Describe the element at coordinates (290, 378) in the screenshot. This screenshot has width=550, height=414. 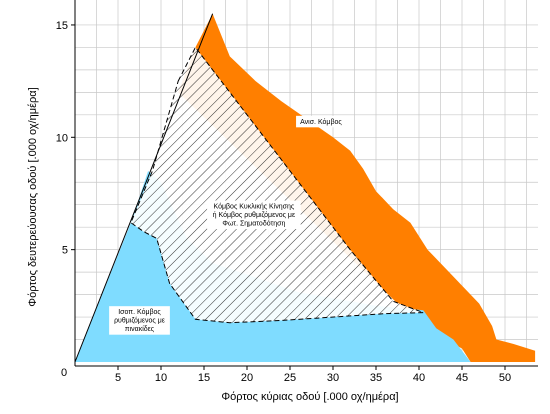
I see `x-tick-label: 25` at that location.